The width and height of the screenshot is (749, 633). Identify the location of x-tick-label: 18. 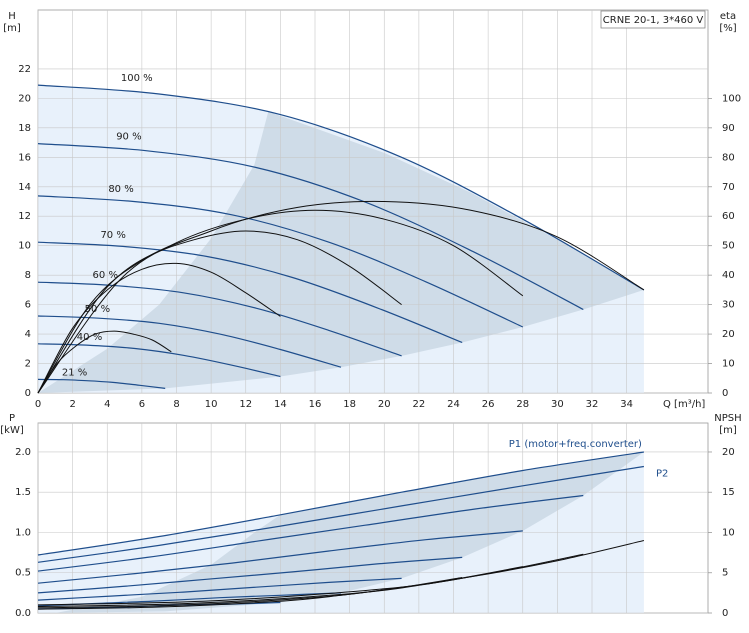
(349, 404).